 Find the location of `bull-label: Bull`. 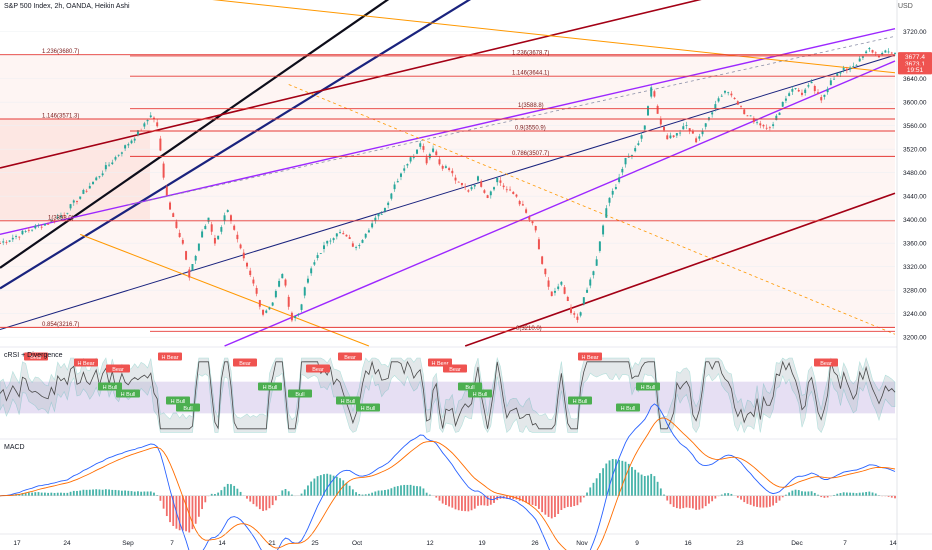

bull-label: Bull is located at coordinates (469, 388).